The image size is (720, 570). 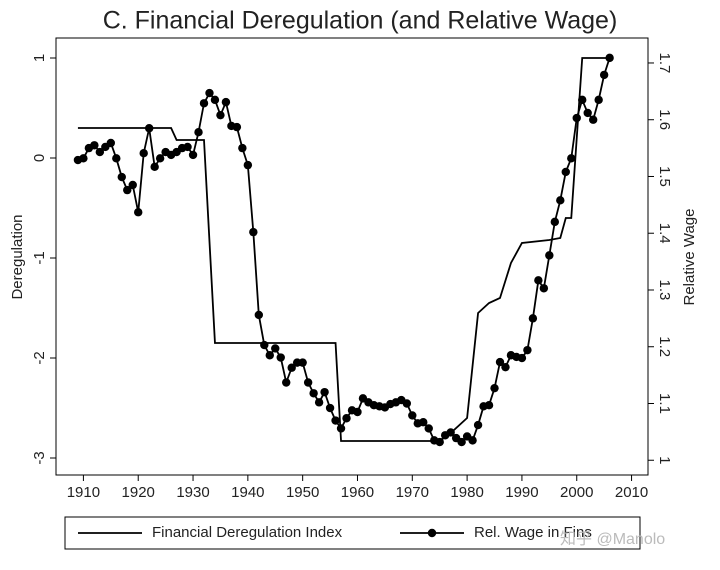 What do you see at coordinates (664, 63) in the screenshot?
I see `y2-tick-label: 1.7` at bounding box center [664, 63].